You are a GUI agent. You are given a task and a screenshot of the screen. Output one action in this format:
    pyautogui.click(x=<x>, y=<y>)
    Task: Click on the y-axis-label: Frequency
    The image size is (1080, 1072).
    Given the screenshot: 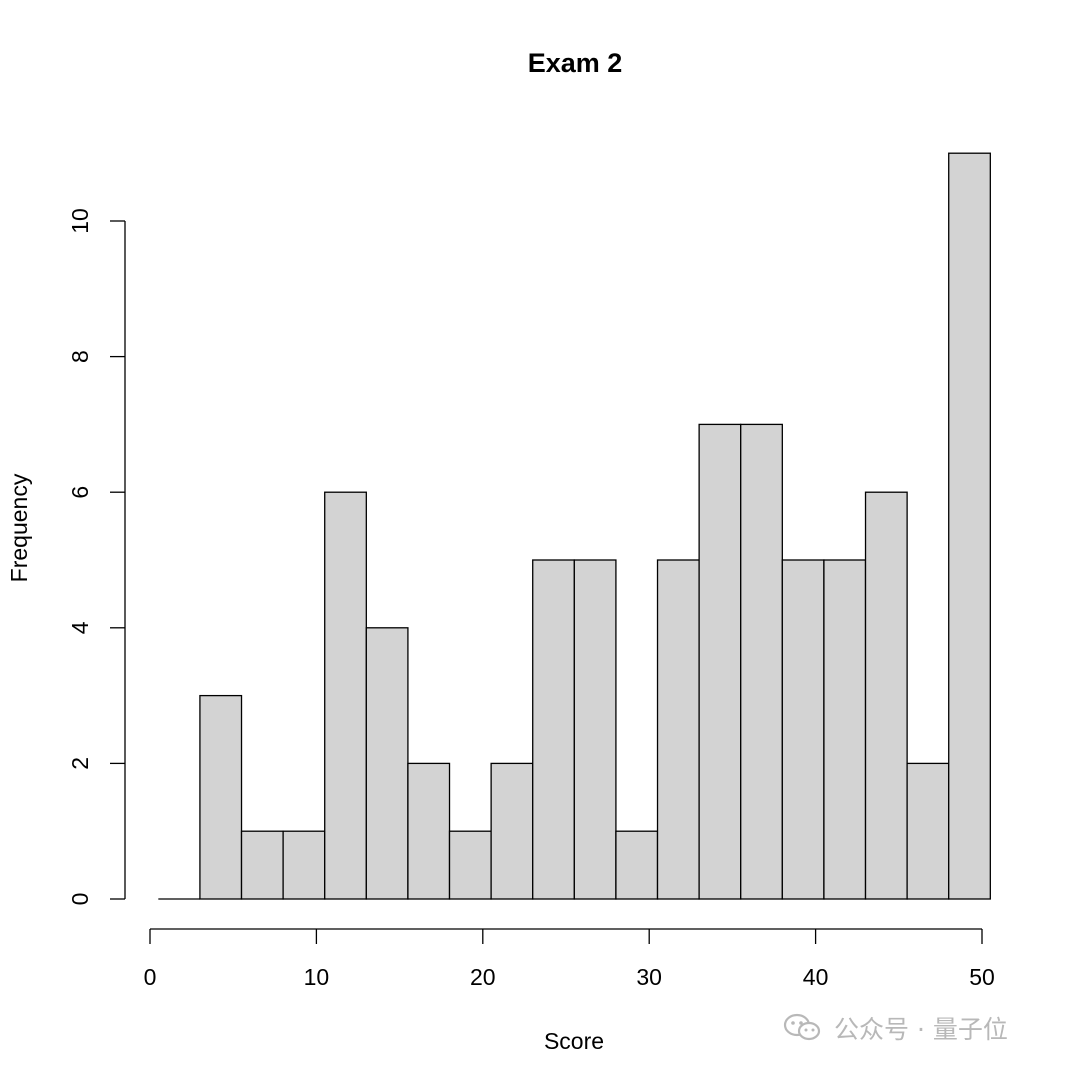 What is the action you would take?
    pyautogui.click(x=19, y=527)
    